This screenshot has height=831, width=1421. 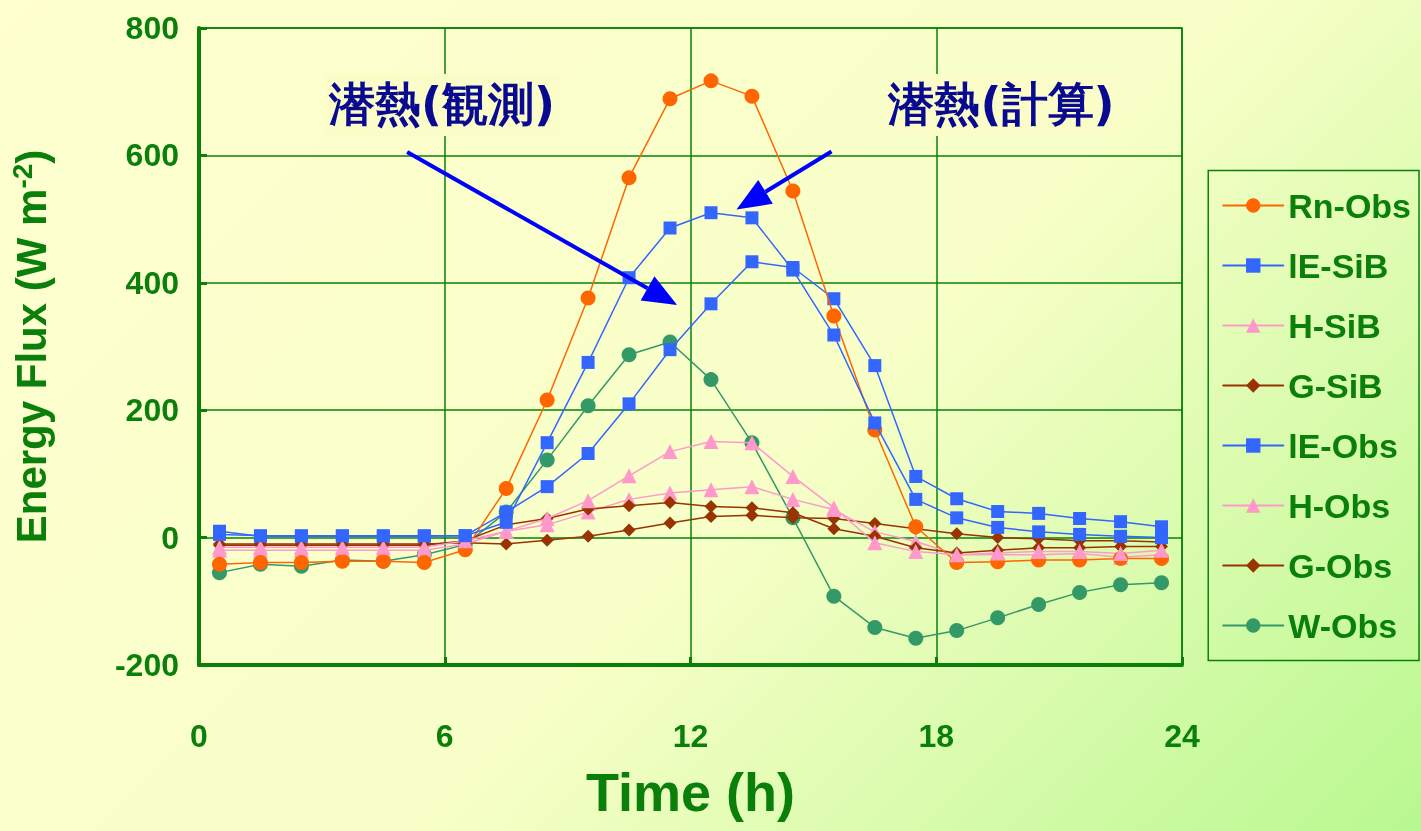 I want to click on y-axis-title: Energy Flux (W m-2), so click(x=30, y=346).